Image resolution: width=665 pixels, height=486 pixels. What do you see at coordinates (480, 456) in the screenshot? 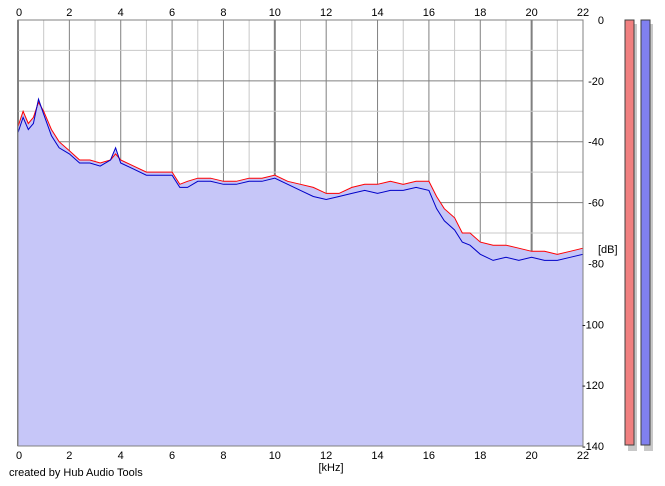
I see `x-tick-label-bottom: 18` at bounding box center [480, 456].